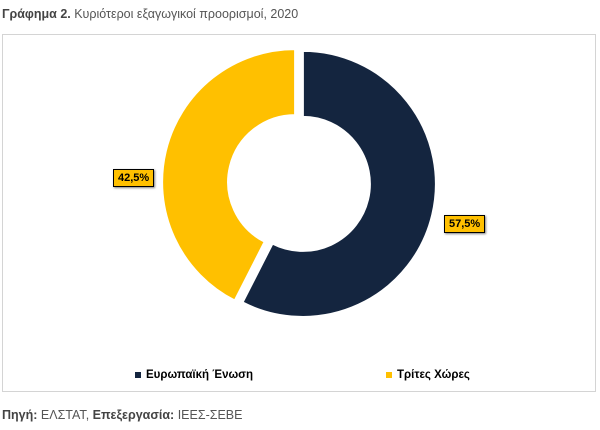 Image resolution: width=600 pixels, height=430 pixels. What do you see at coordinates (433, 375) in the screenshot?
I see `legend-label-third-countries: Τρίτες Χώρες` at bounding box center [433, 375].